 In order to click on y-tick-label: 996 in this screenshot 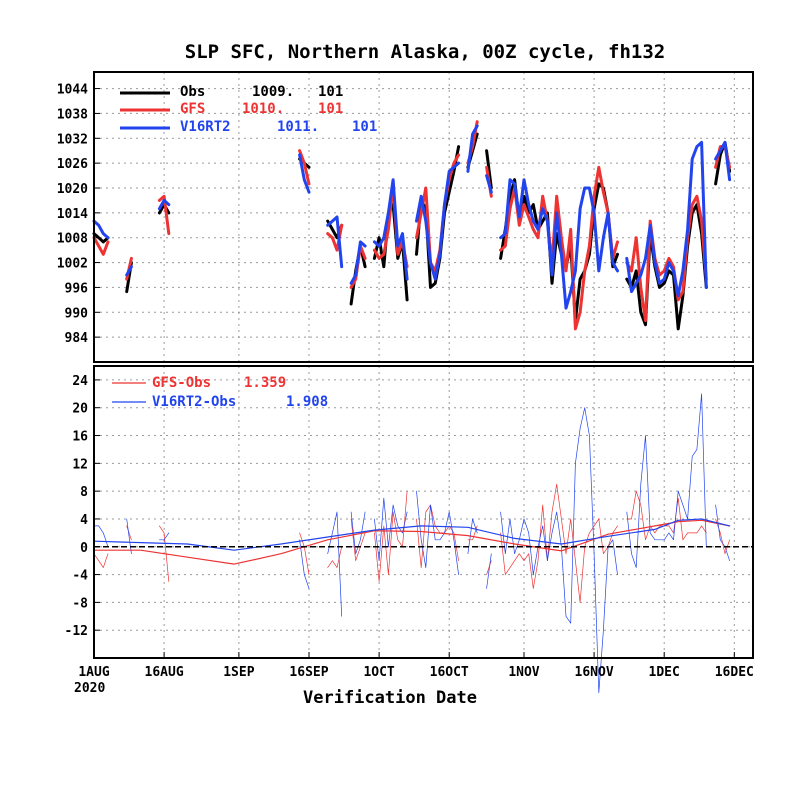, I will do `click(77, 288)`.